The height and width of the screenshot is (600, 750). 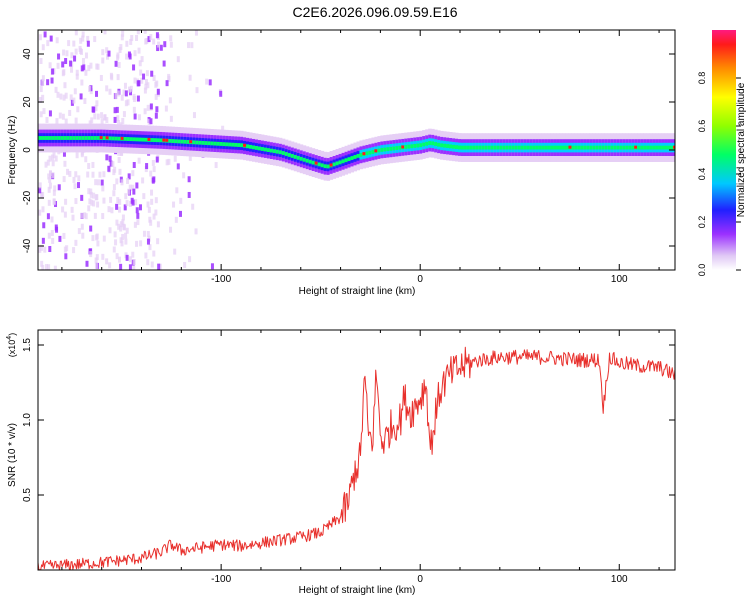 I want to click on colorbar-tick-label: 0.4, so click(x=702, y=174).